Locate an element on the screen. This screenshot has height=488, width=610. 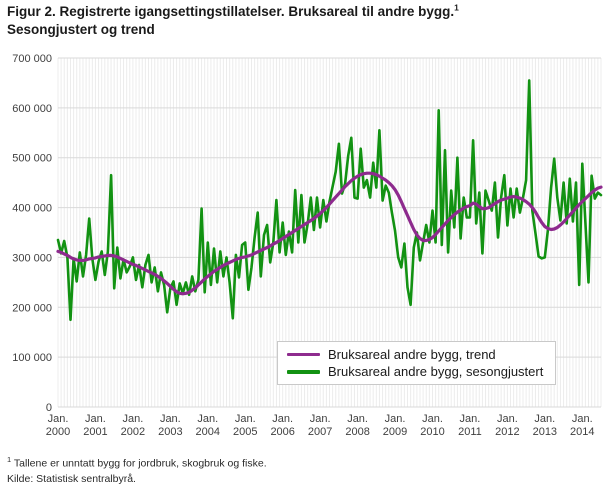
y-tick-label: 100 000 is located at coordinates (32, 358).